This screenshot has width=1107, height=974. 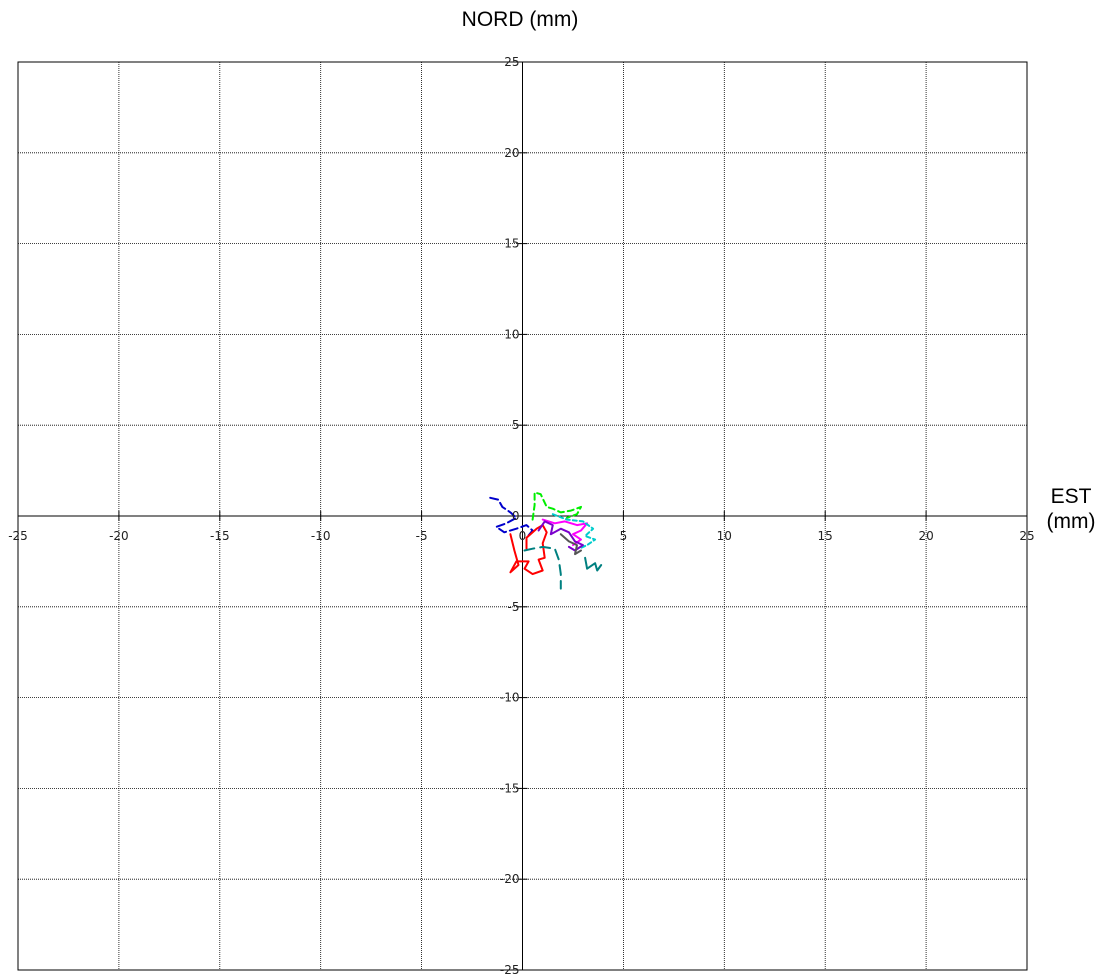 I want to click on x-tick-label: -20, so click(x=119, y=536).